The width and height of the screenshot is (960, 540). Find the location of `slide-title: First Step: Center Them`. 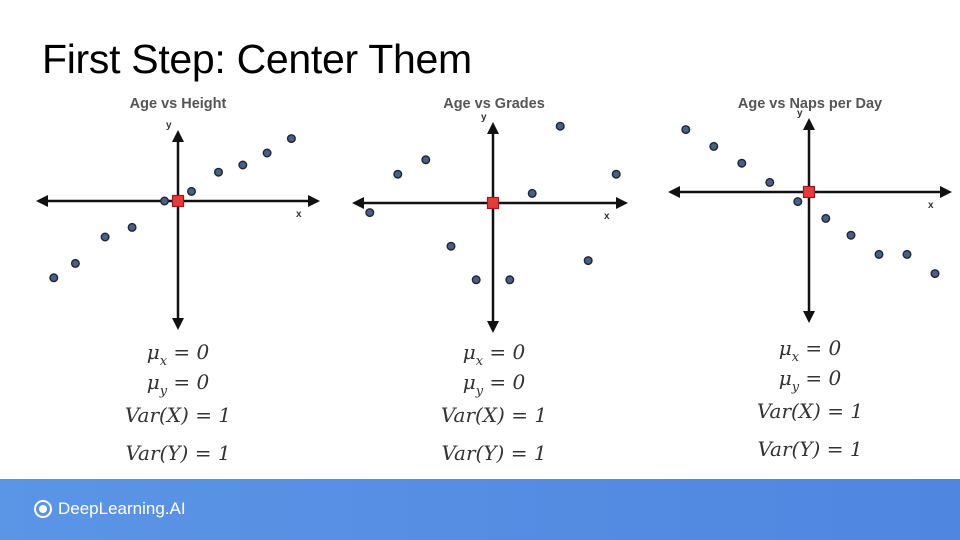

slide-title: First Step: Center Them is located at coordinates (257, 59).